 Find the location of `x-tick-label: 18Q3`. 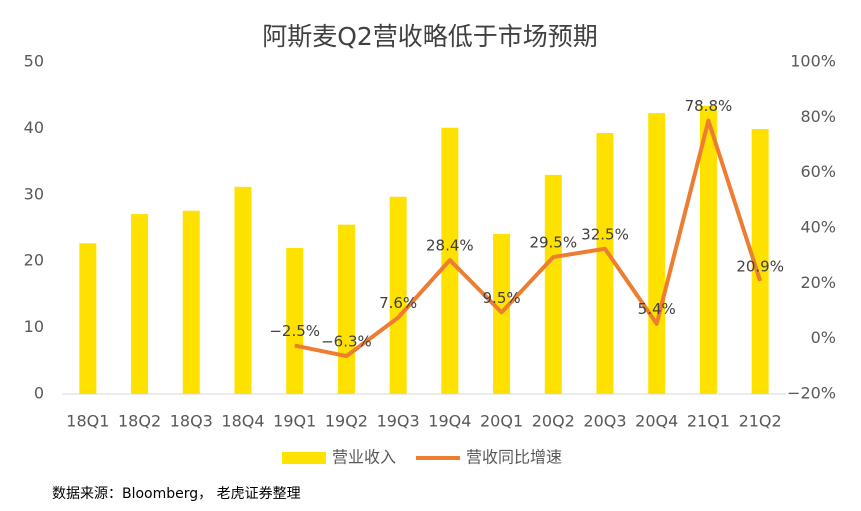

x-tick-label: 18Q3 is located at coordinates (191, 421).